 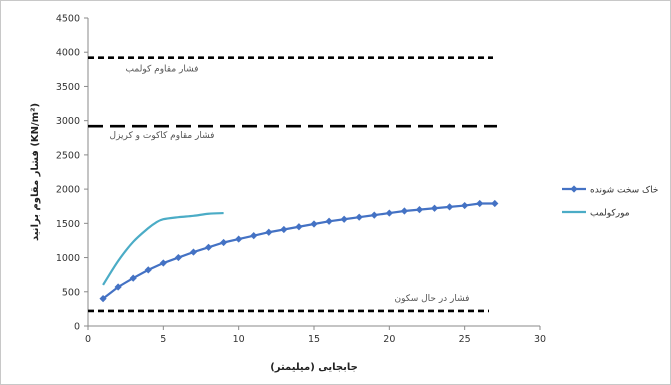 I want to click on y-tick-label: 1500, so click(x=68, y=224).